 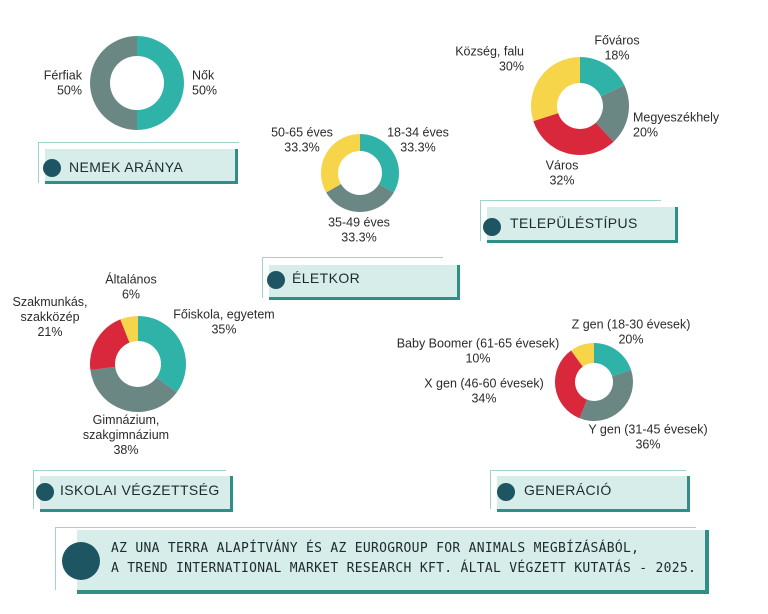 I want to click on slice-label-generation-3: Baby Boomer (61-65 évesek) 10%, so click(x=478, y=351).